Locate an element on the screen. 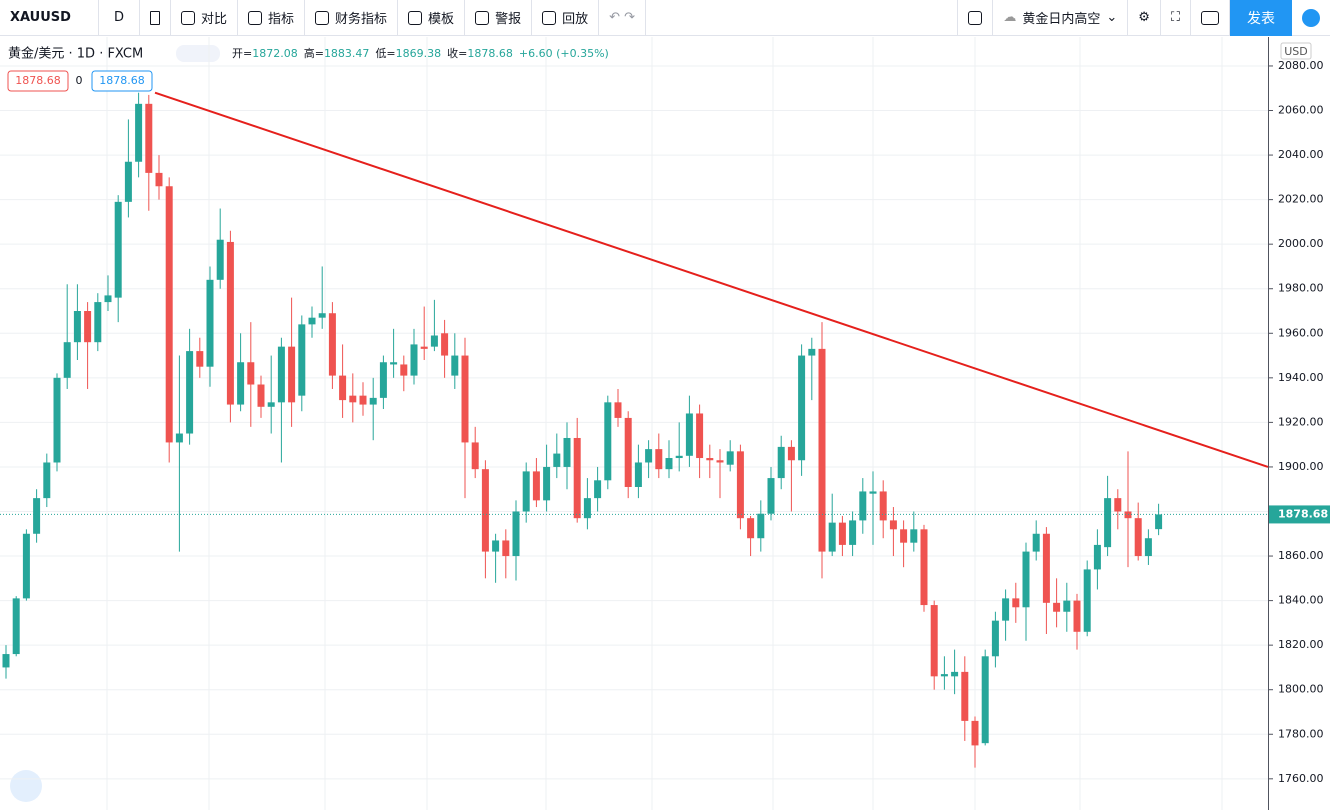  y-tick-label: 1840.00 is located at coordinates (1301, 600).